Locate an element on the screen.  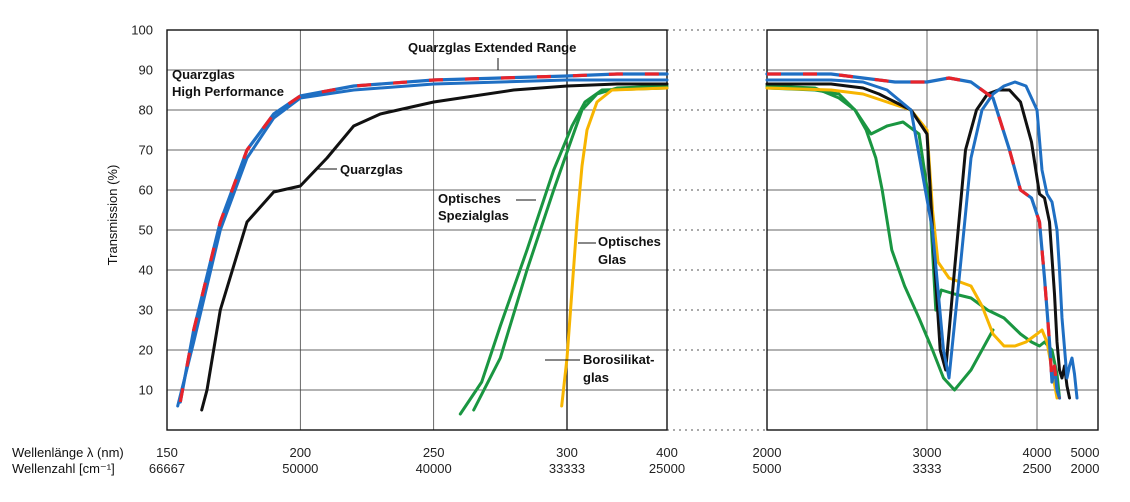
annotation-extended-range: Quarzglas Extended Range is located at coordinates (492, 47).